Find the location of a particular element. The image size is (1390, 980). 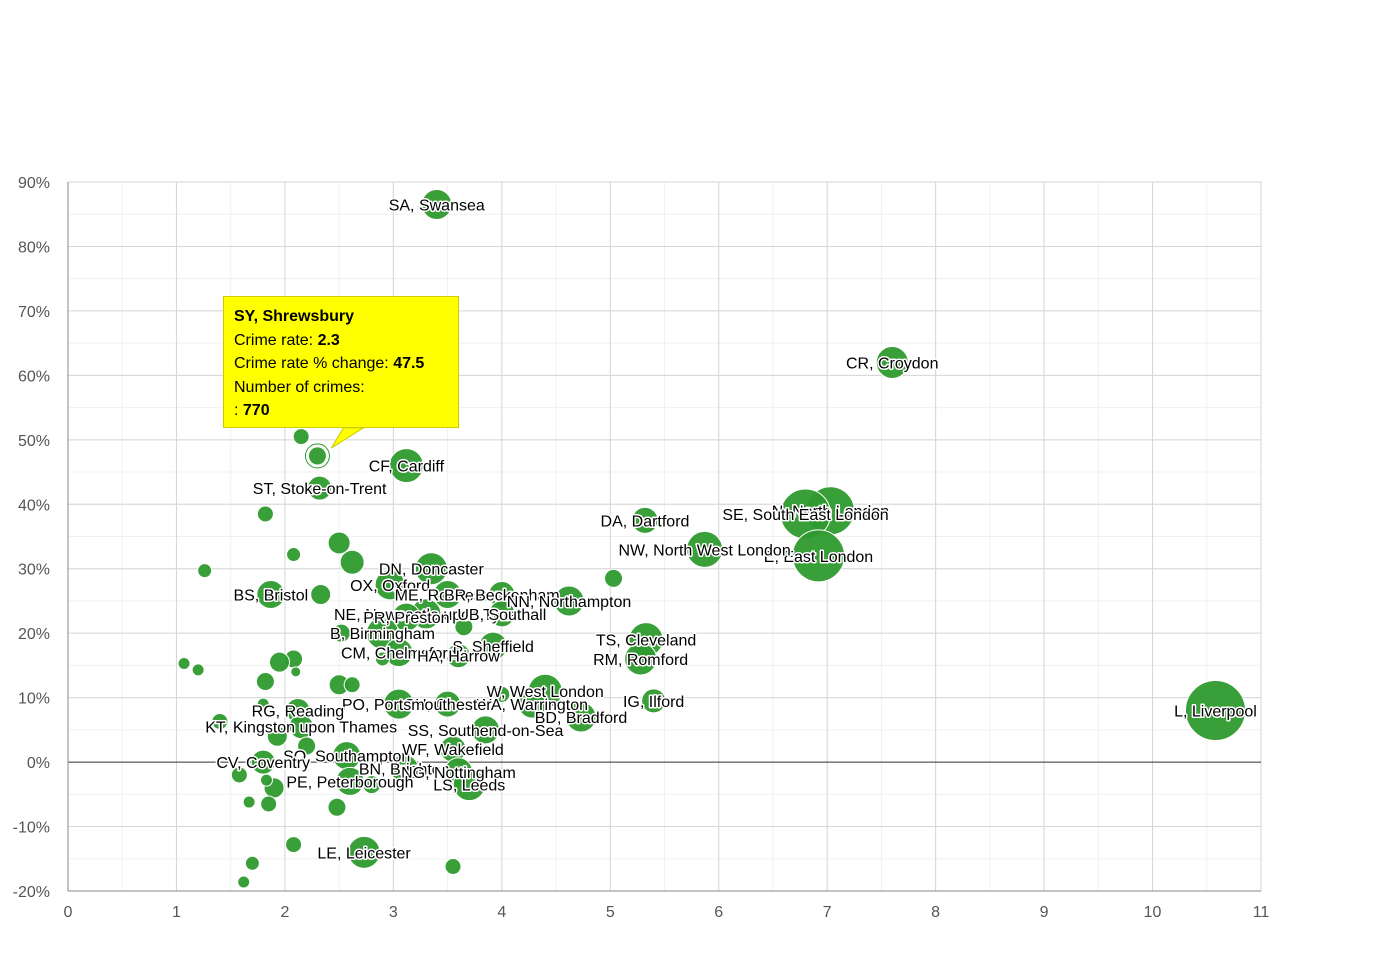

x-tick-label: 0 is located at coordinates (68, 912).